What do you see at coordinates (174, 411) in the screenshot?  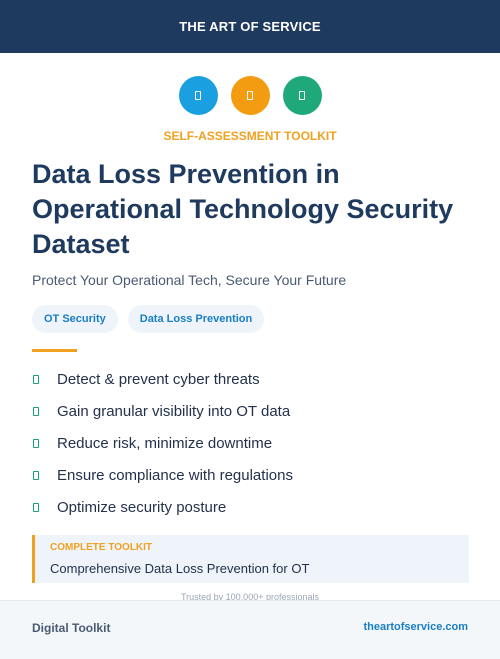 I see `feature-text: Gain granular visibility into OT data` at bounding box center [174, 411].